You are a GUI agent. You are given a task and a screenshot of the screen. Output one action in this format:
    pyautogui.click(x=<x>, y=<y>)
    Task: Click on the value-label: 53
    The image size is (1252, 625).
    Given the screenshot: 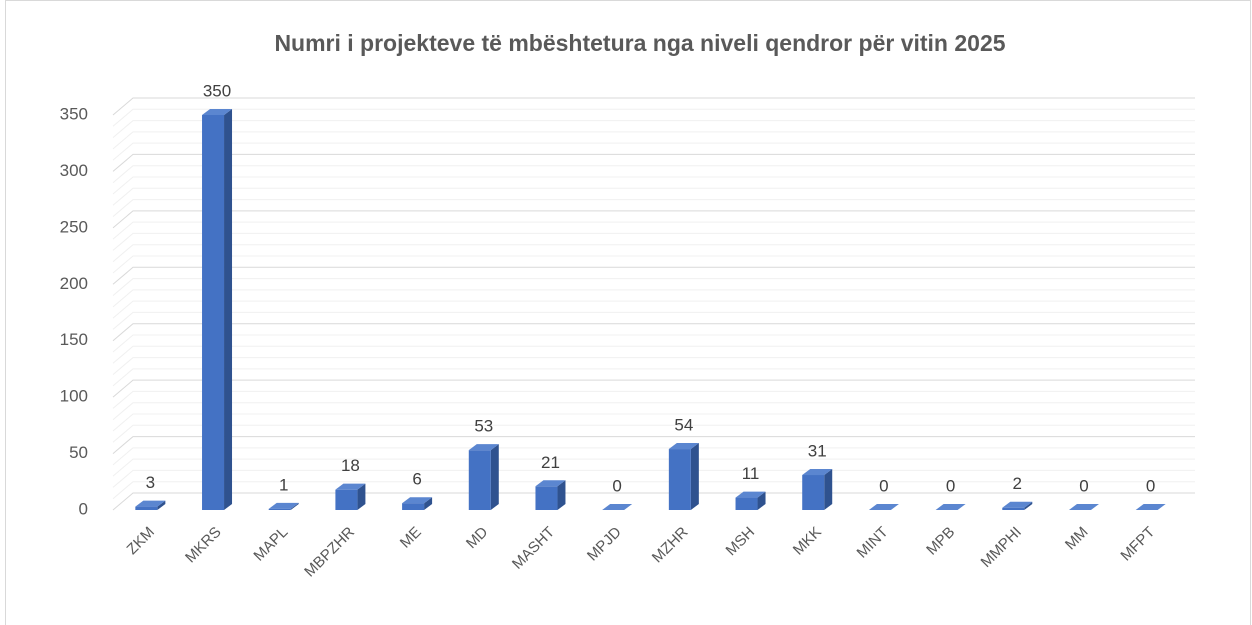 What is the action you would take?
    pyautogui.click(x=483, y=426)
    